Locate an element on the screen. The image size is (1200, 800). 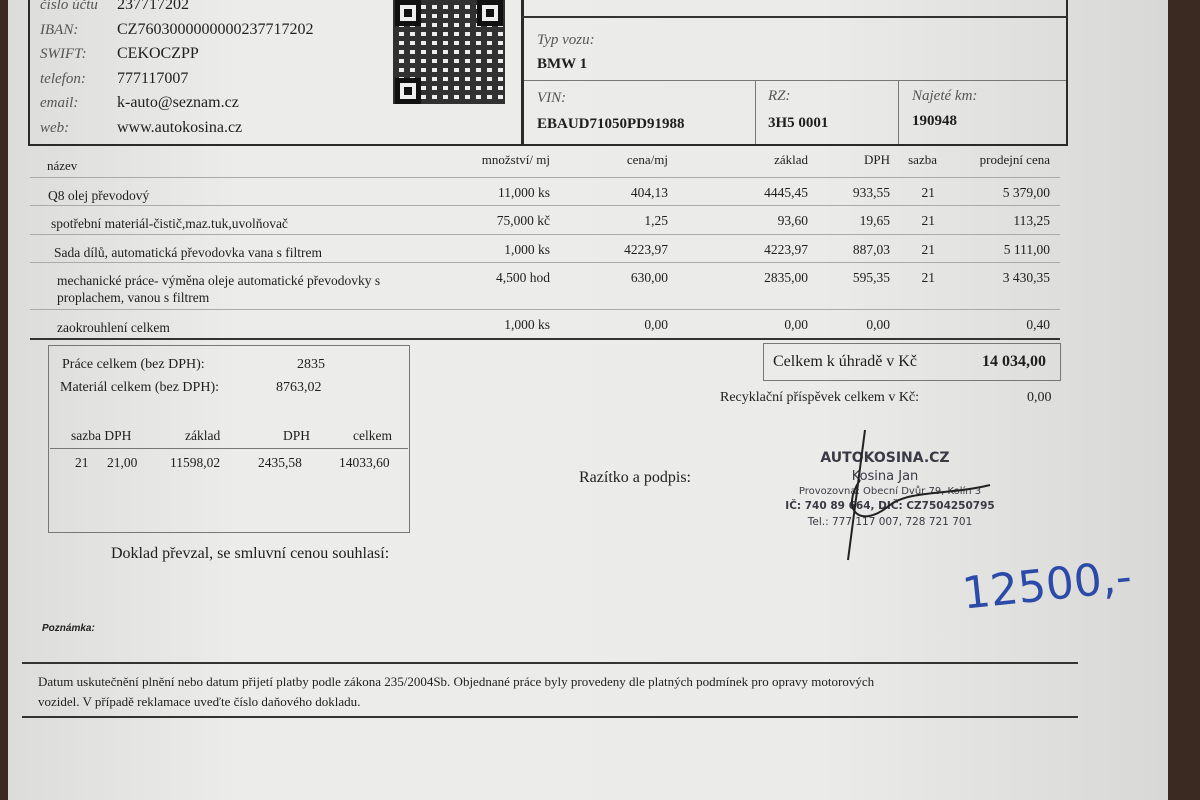
vin-value: EBAUD71050PD91988 is located at coordinates (611, 124).